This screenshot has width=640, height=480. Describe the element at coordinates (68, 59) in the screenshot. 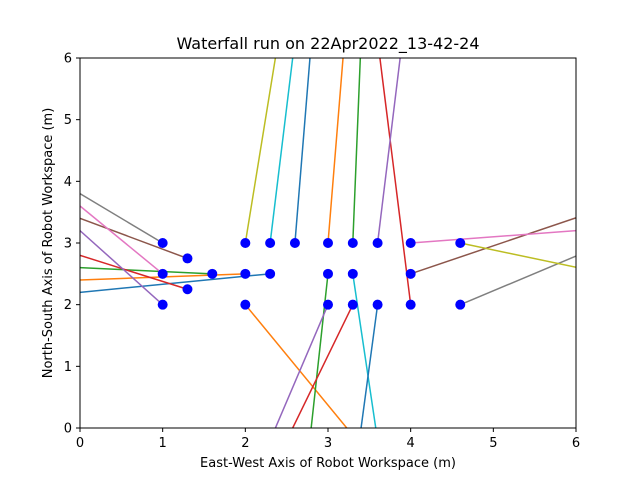

I see `y-tick-label-6: 6` at that location.